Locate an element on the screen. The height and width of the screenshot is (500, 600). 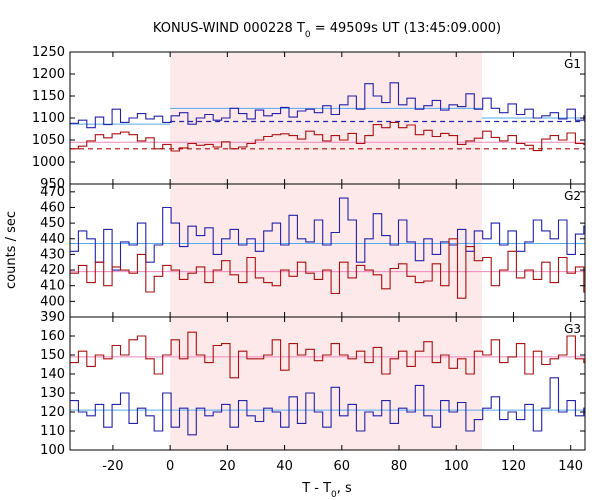
x-tick-label: 40 is located at coordinates (284, 466).